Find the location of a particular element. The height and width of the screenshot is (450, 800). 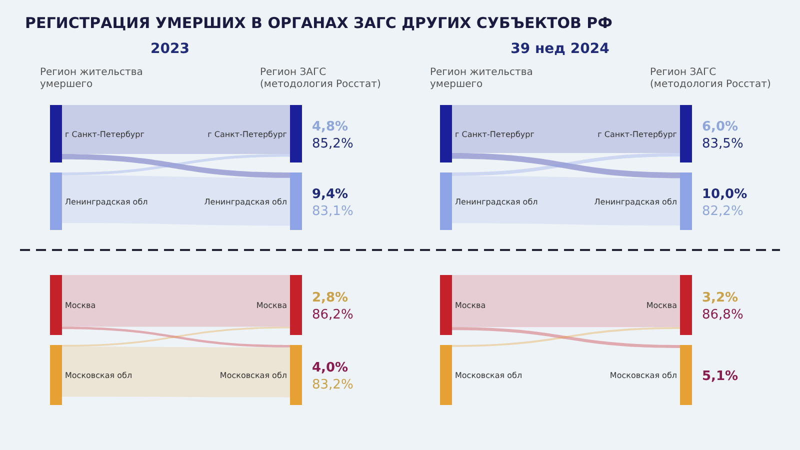

data-label: 83,2% is located at coordinates (333, 385).